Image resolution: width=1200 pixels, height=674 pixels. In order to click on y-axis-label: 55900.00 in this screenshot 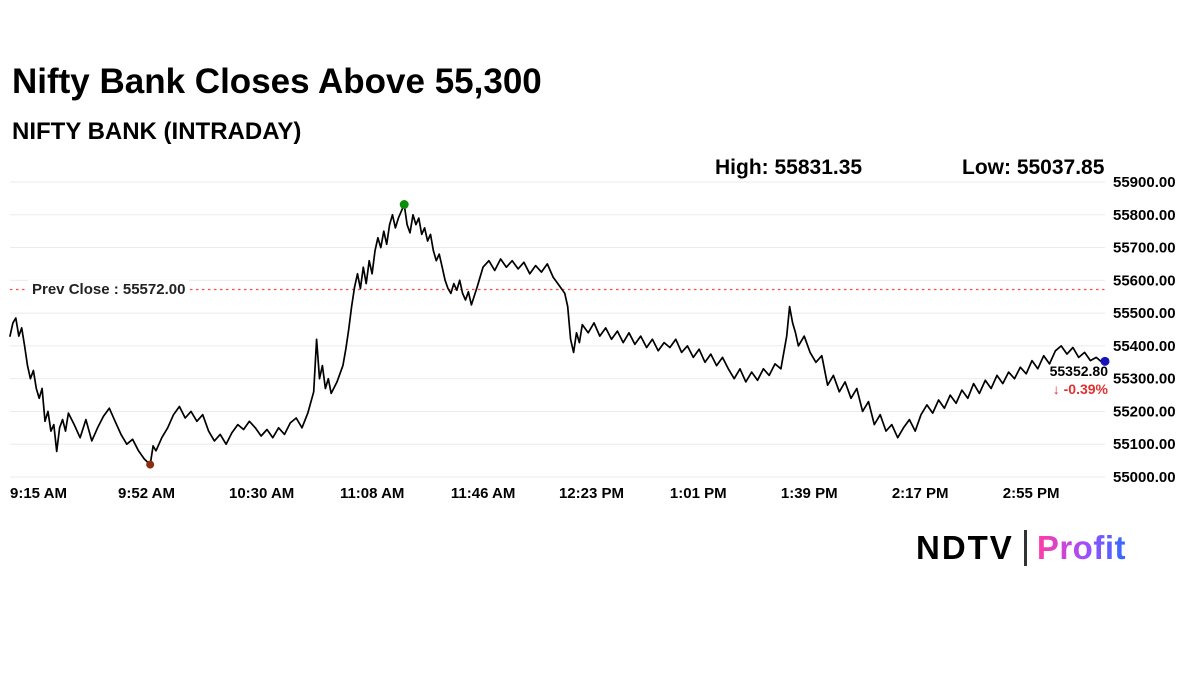, I will do `click(1144, 182)`.